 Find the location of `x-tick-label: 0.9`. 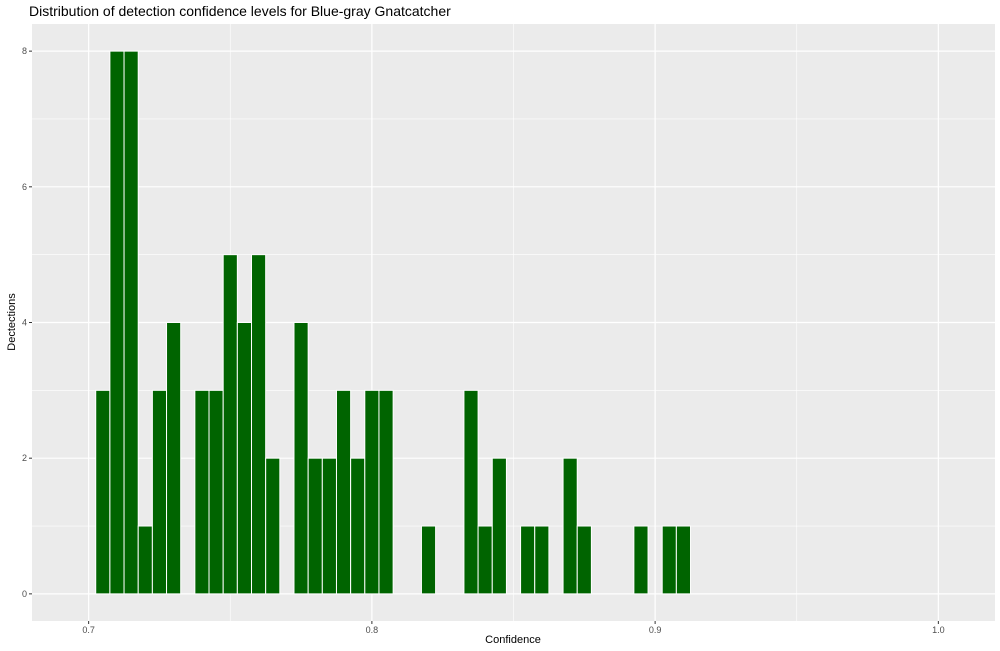

x-tick-label: 0.9 is located at coordinates (655, 630).